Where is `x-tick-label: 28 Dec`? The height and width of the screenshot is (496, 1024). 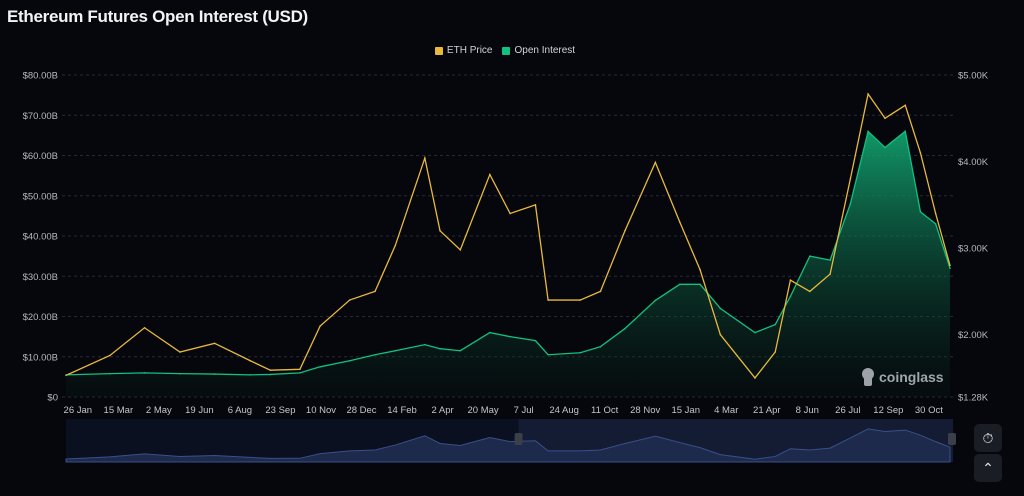
x-tick-label: 28 Dec is located at coordinates (361, 410).